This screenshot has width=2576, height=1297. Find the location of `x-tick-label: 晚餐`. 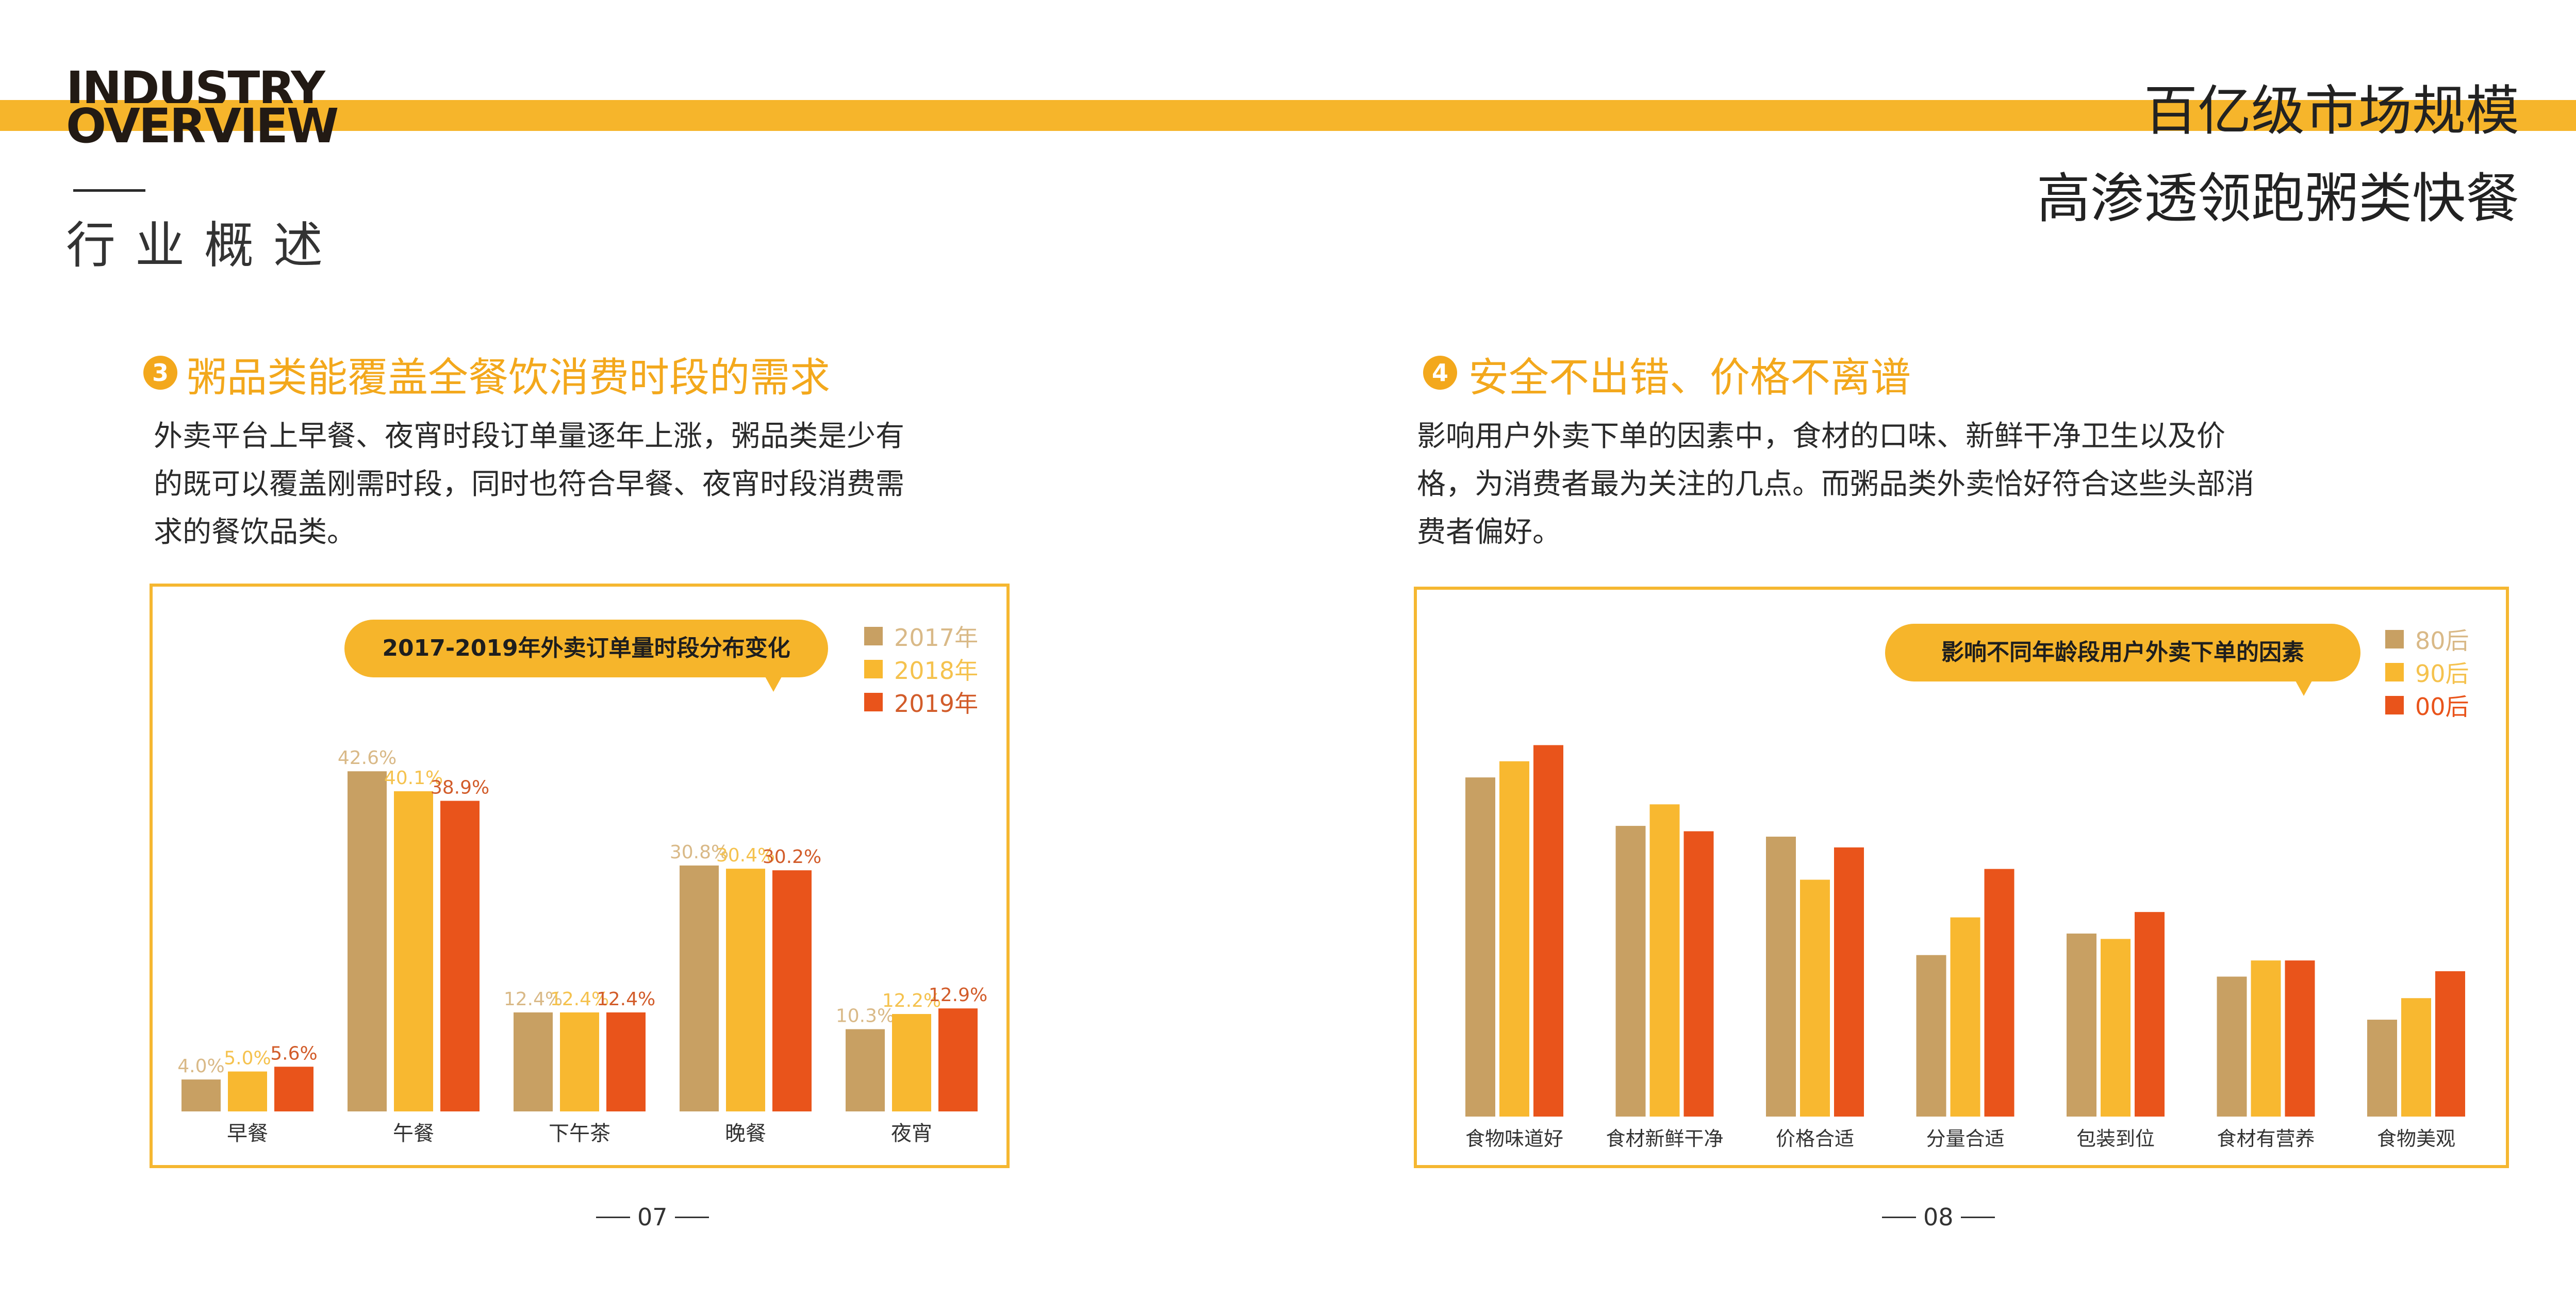

x-tick-label: 晚餐 is located at coordinates (745, 1133).